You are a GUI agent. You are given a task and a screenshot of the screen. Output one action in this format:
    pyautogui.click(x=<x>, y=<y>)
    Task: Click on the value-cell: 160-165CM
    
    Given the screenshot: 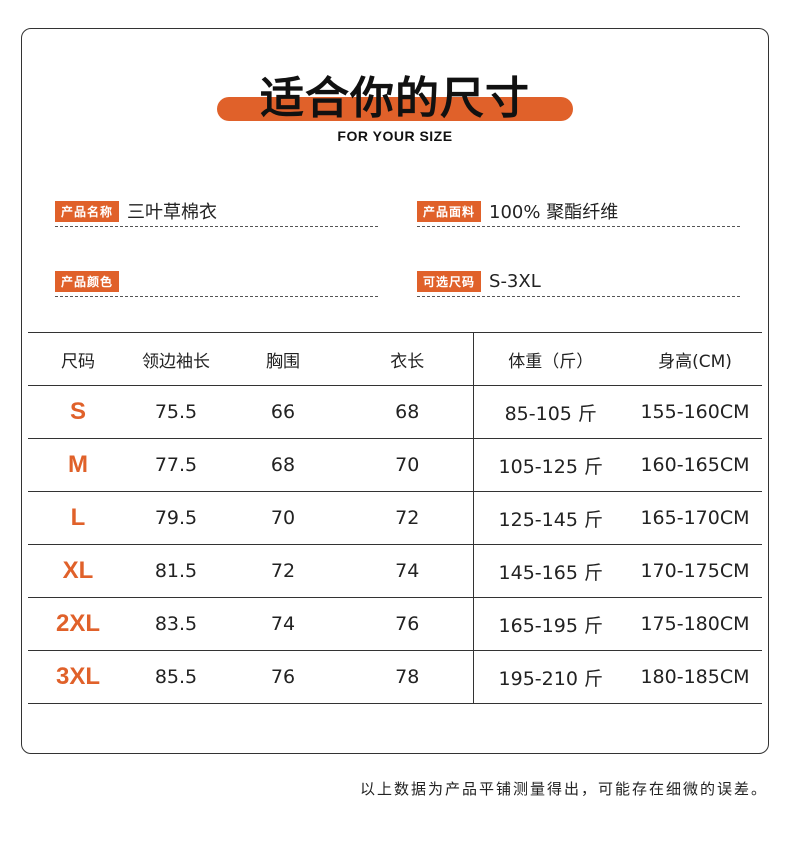 What is the action you would take?
    pyautogui.click(x=695, y=465)
    